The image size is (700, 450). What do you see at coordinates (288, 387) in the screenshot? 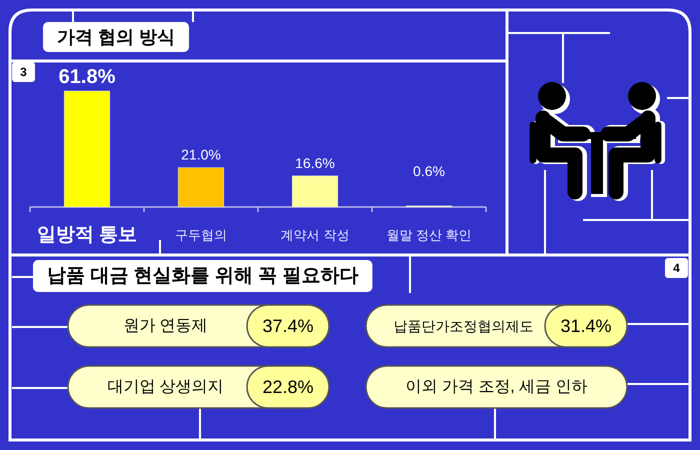
I see `data-label: 22.8%` at bounding box center [288, 387].